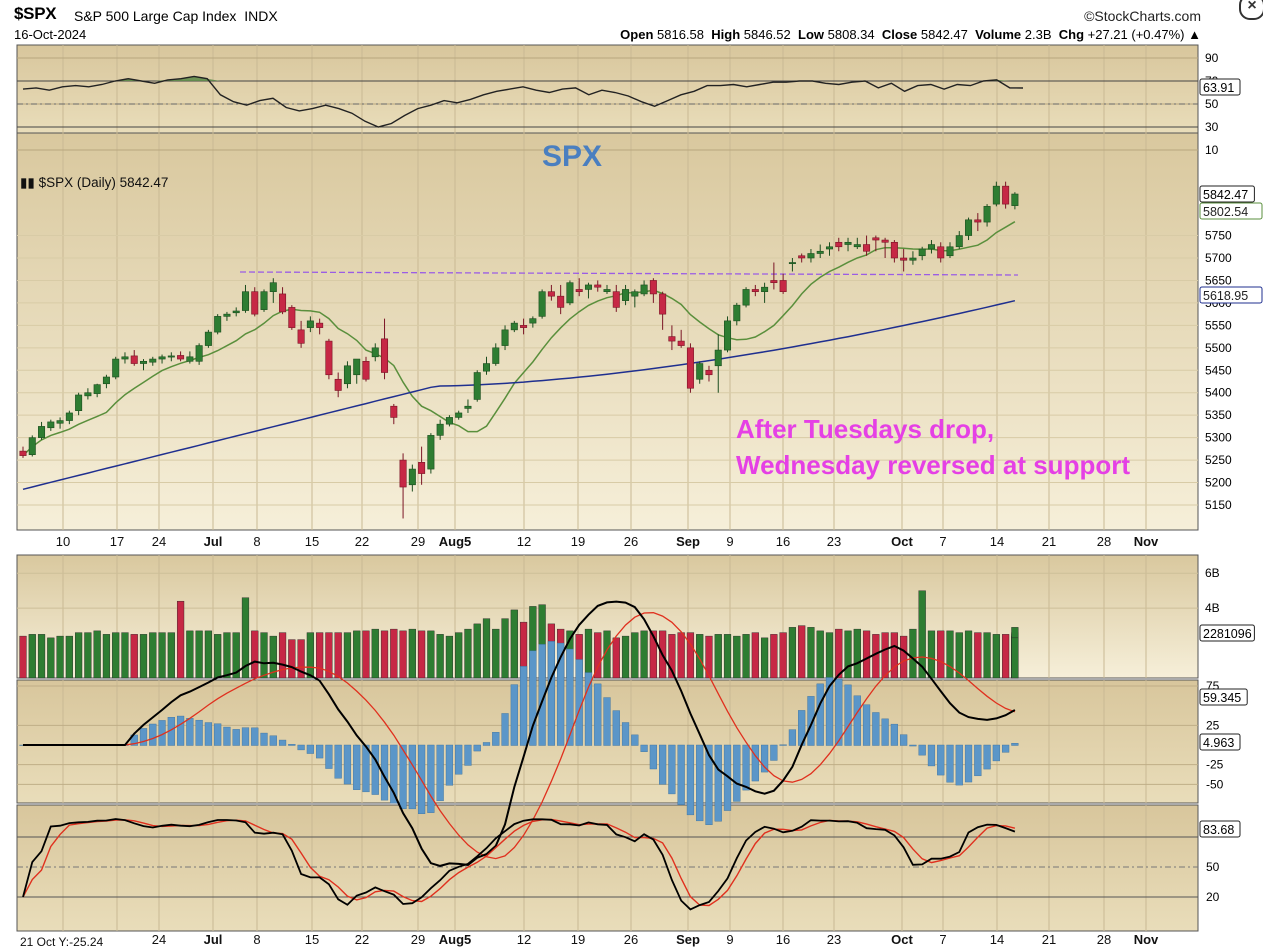  I want to click on close-label: Close, so click(899, 34).